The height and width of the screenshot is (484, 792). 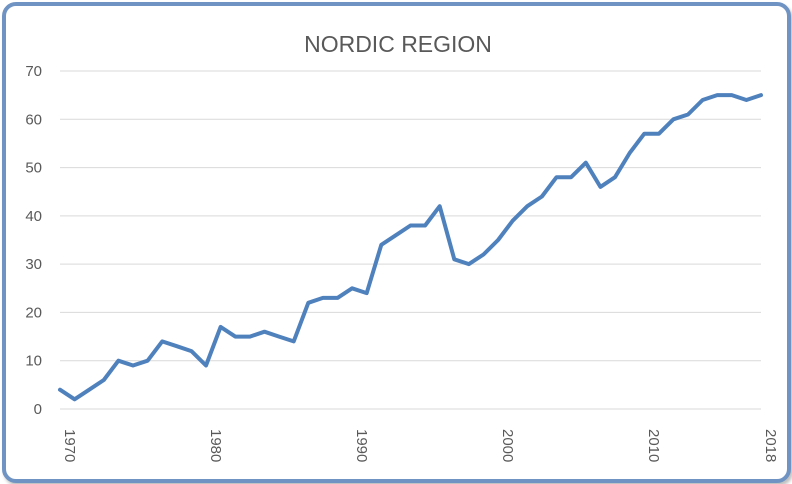 I want to click on y-tick-label: 70, so click(x=33, y=71).